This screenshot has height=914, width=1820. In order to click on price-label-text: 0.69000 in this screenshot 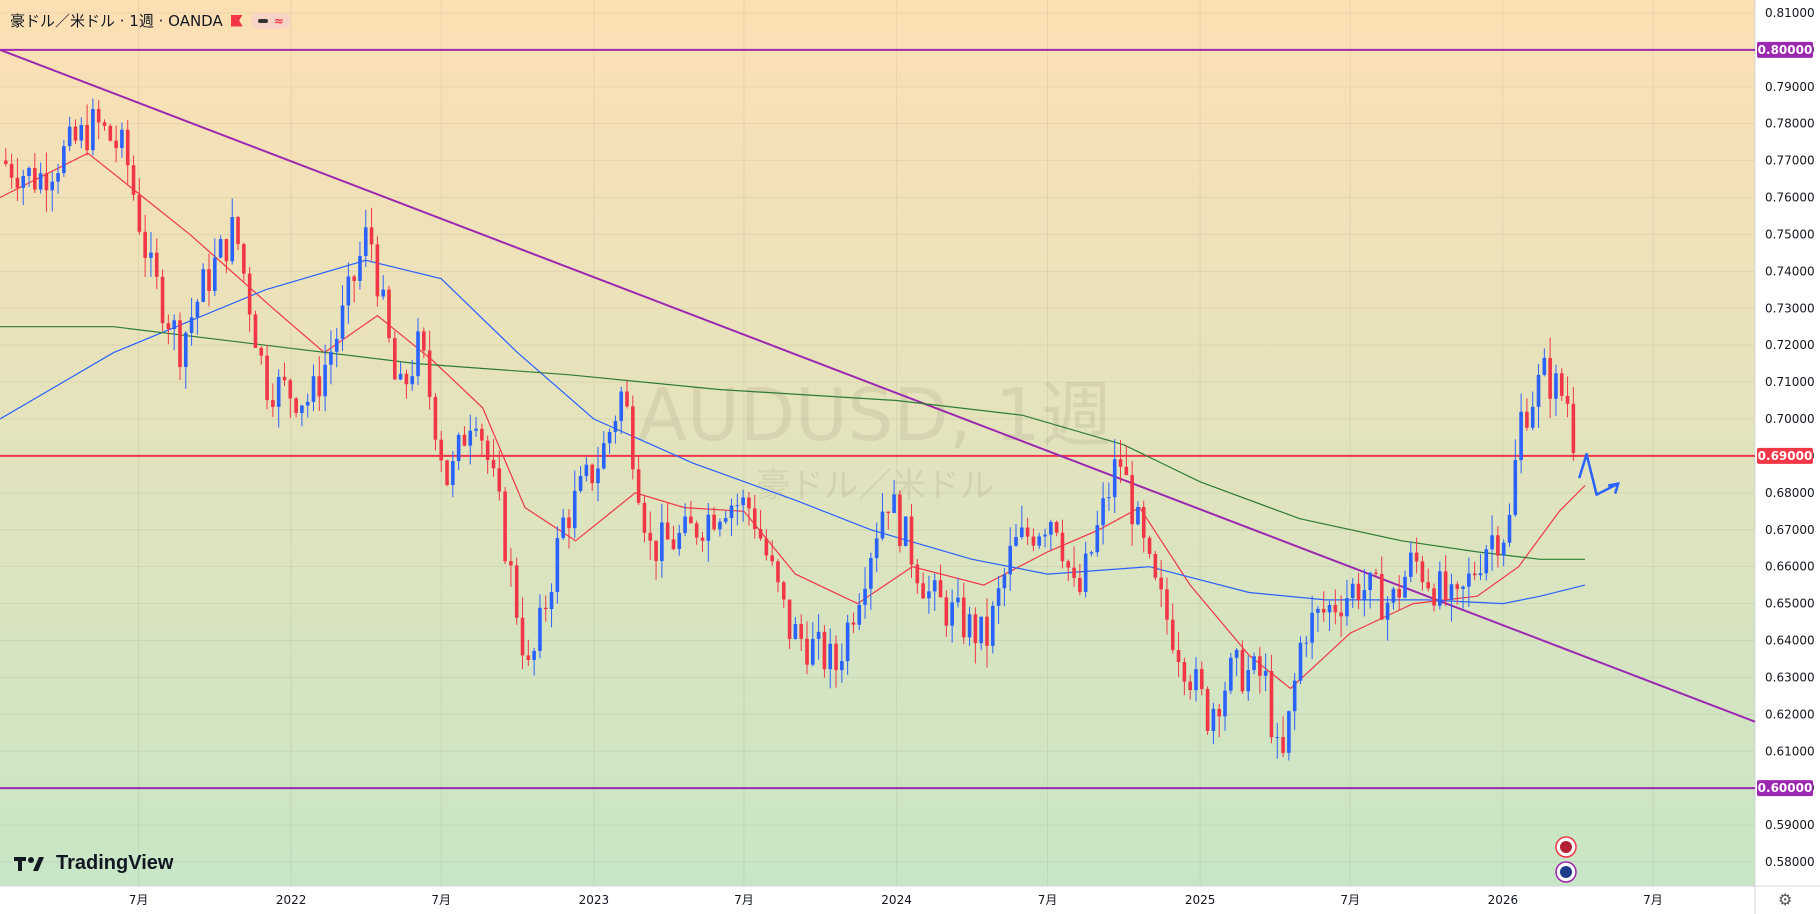, I will do `click(1785, 456)`.